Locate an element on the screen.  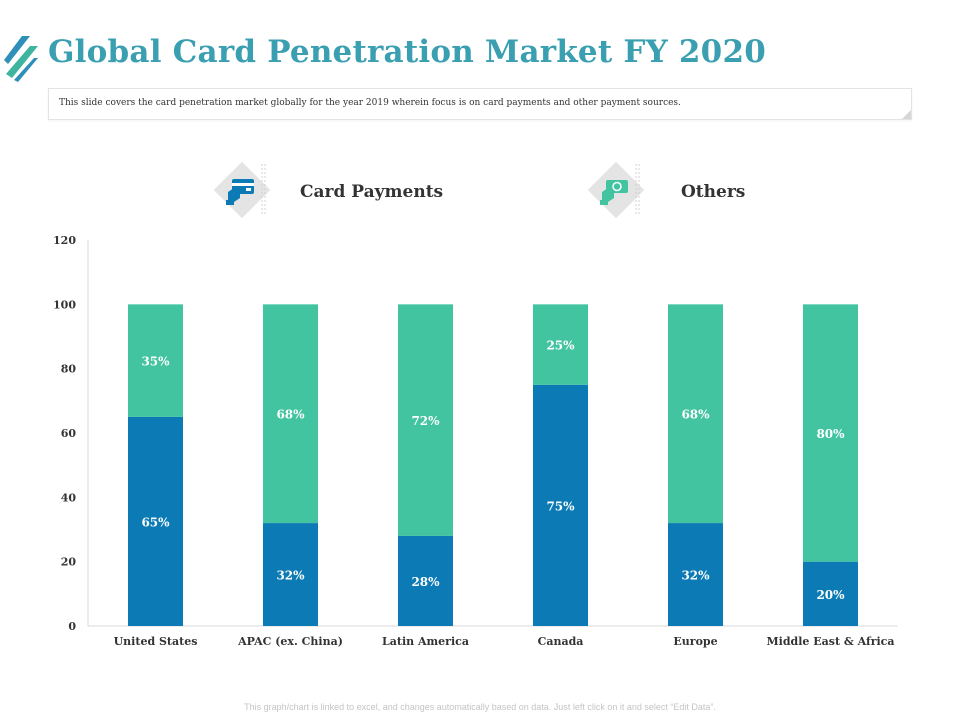
credit-card-hand-icon is located at coordinates (242, 190).